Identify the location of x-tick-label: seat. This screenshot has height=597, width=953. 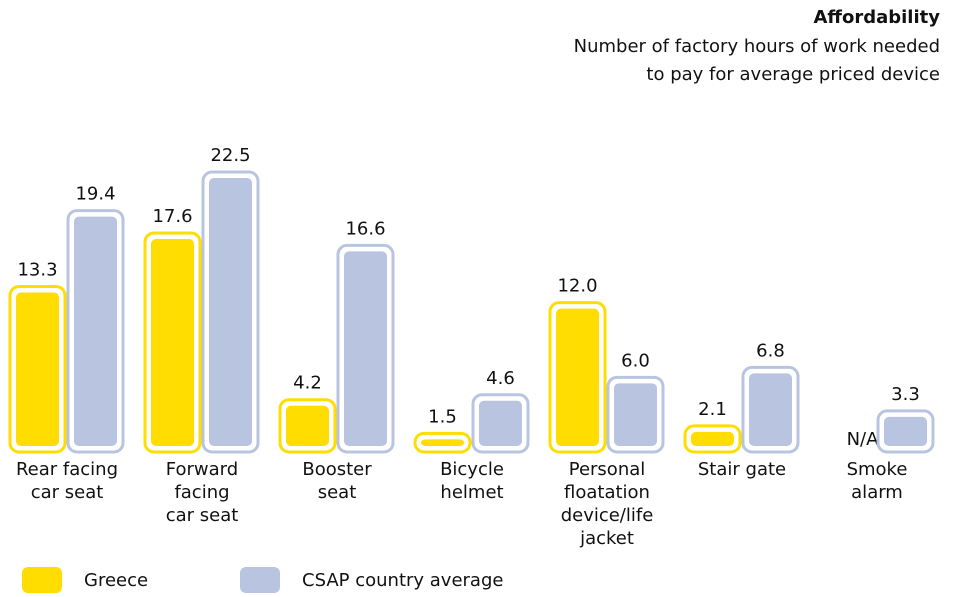
(337, 492).